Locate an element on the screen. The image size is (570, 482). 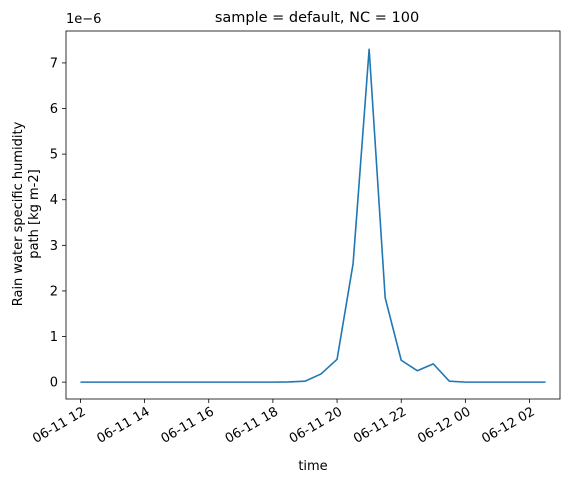
x-axis-label: time is located at coordinates (312, 466).